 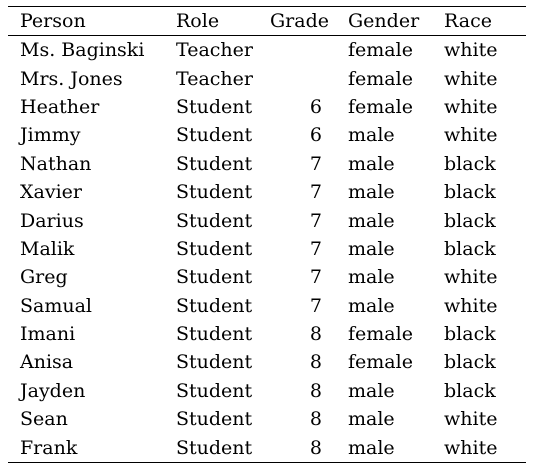 I want to click on table-row: Ms. Baginski Teacher female white, so click(x=267, y=50).